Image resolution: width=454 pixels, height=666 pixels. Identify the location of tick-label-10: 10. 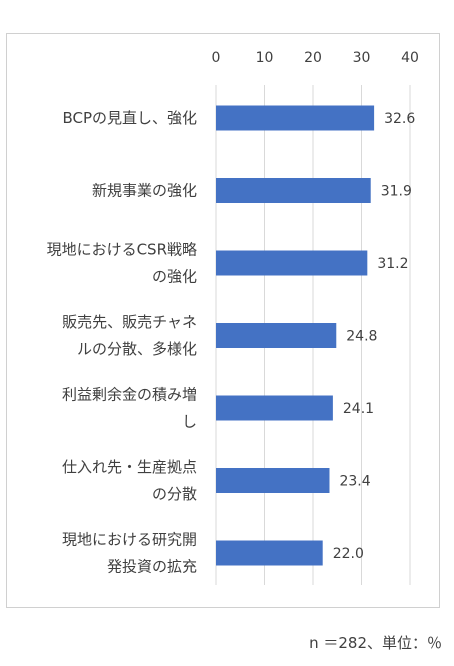
(265, 58).